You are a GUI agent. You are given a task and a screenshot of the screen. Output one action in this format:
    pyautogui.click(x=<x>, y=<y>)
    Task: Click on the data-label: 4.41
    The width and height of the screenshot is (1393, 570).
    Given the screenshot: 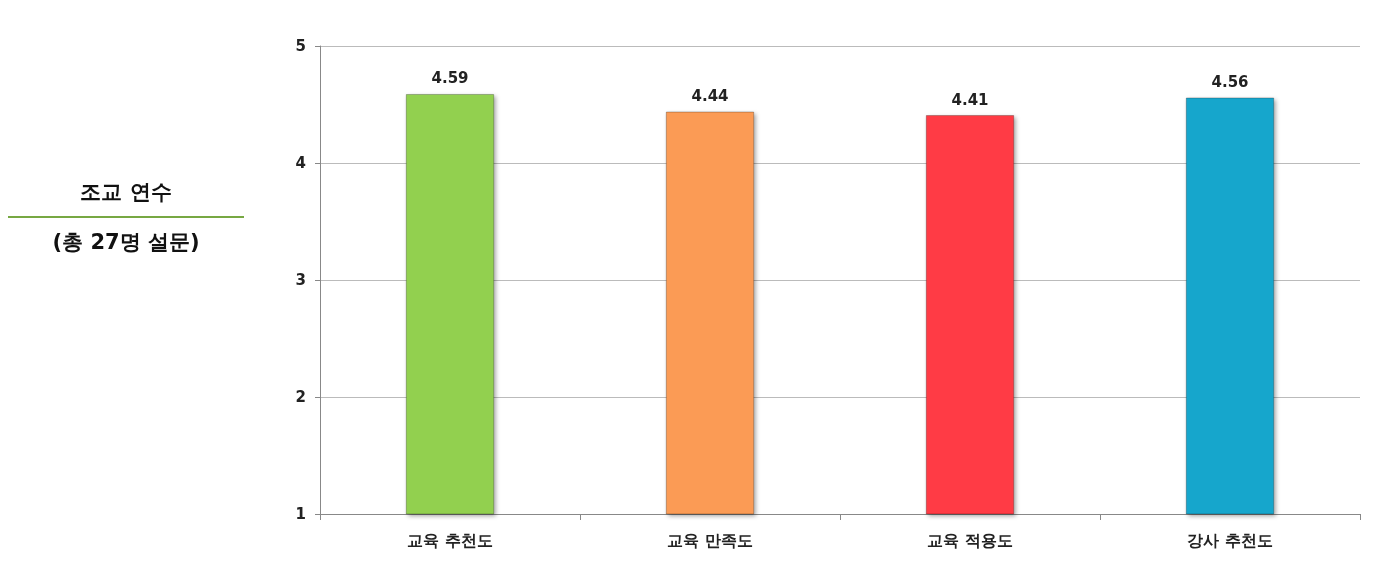 What is the action you would take?
    pyautogui.click(x=970, y=99)
    